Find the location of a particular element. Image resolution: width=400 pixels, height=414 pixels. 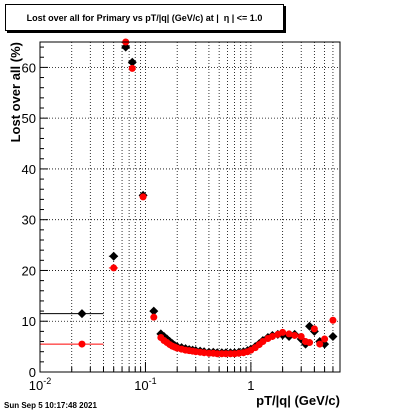

x-axis-label: pT/|q| (GeV/c) is located at coordinates (298, 400).